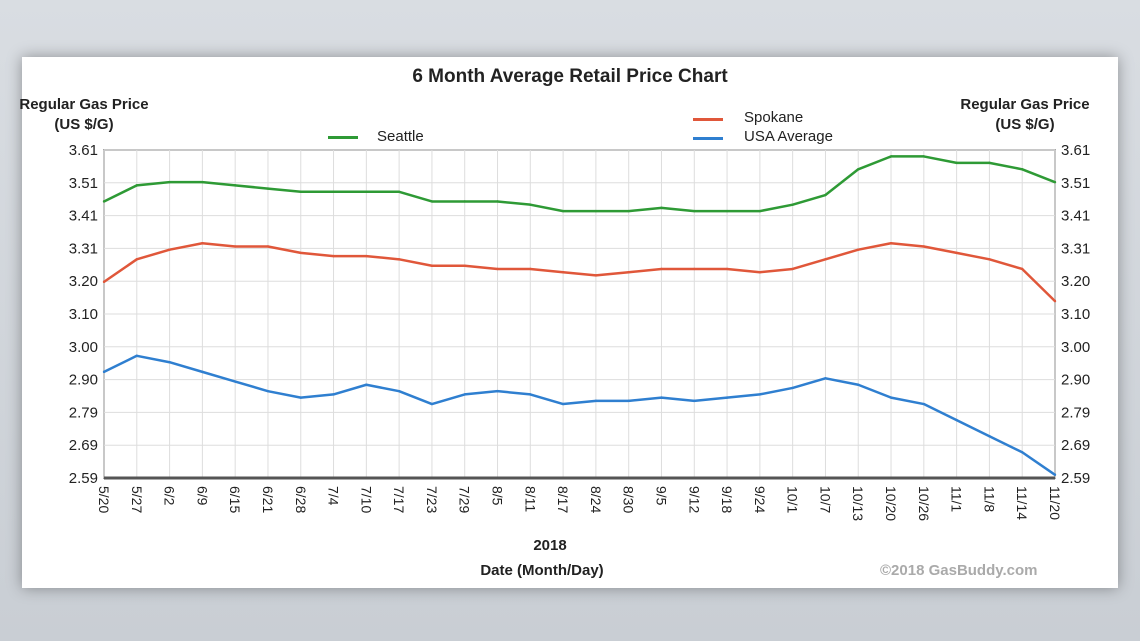 This screenshot has width=1140, height=641. What do you see at coordinates (268, 499) in the screenshot?
I see `x-tick-label: 6/21` at bounding box center [268, 499].